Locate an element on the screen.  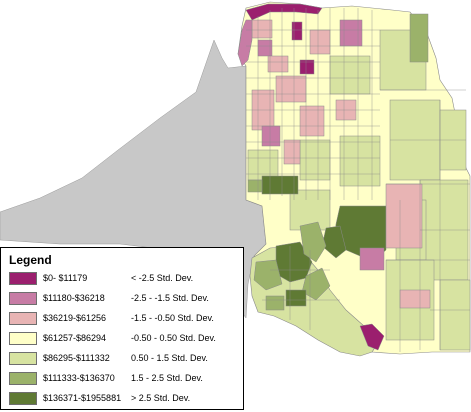
legend-row-3: $36219-$61256 -1.5 - -0.50 Std. Dev. is located at coordinates (124, 319).